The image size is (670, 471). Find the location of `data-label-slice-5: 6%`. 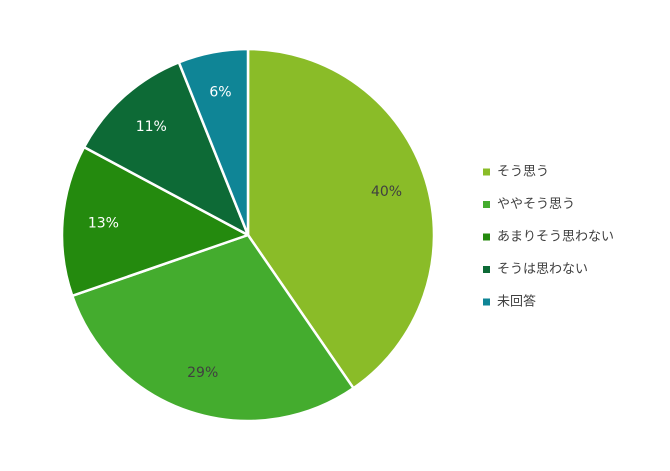

data-label-slice-5: 6% is located at coordinates (220, 93).